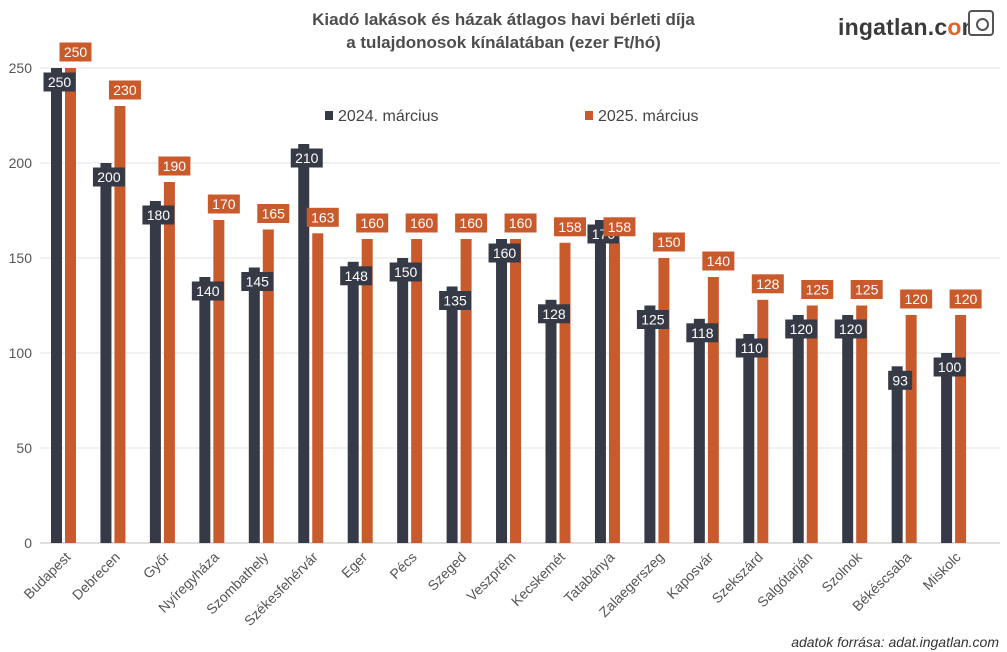 Image resolution: width=1007 pixels, height=652 pixels. Describe the element at coordinates (954, 27) in the screenshot. I see `logo-text-accent: o` at that location.